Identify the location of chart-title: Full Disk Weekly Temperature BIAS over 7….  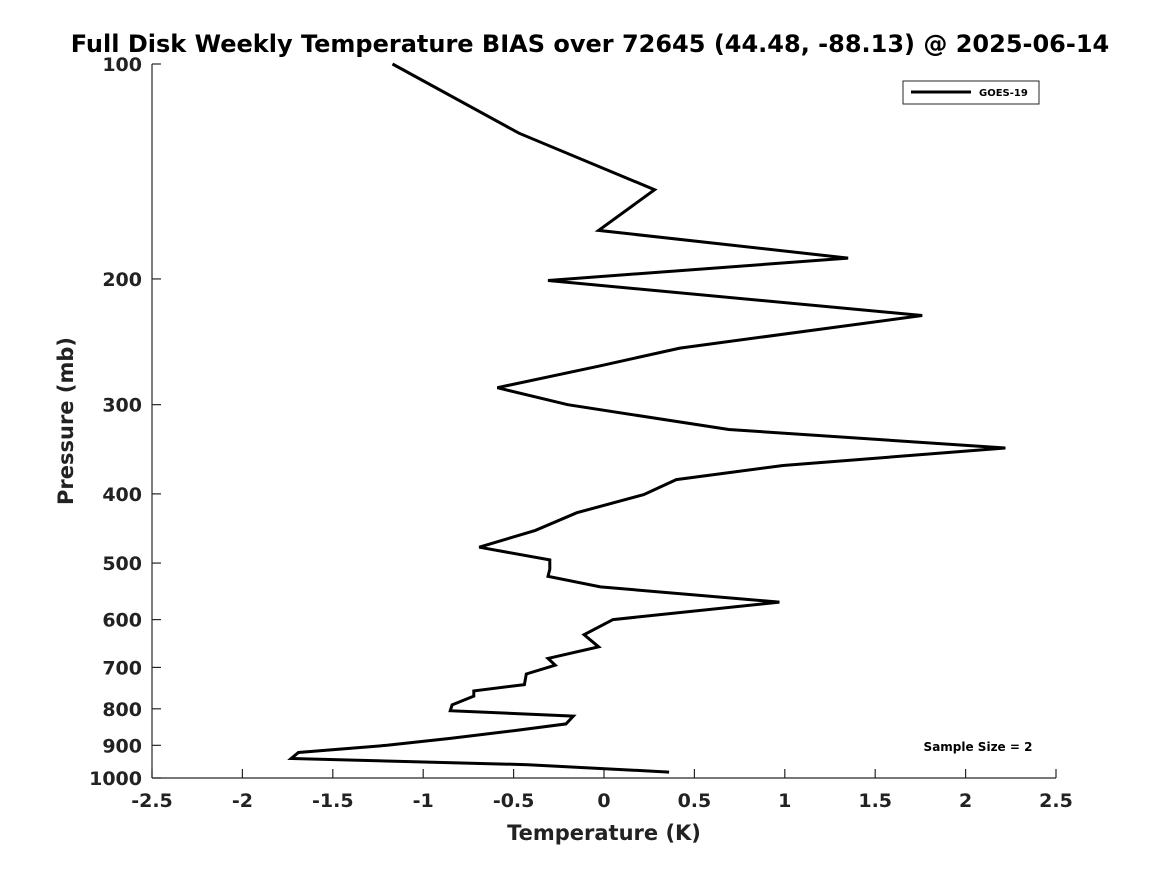
(590, 44).